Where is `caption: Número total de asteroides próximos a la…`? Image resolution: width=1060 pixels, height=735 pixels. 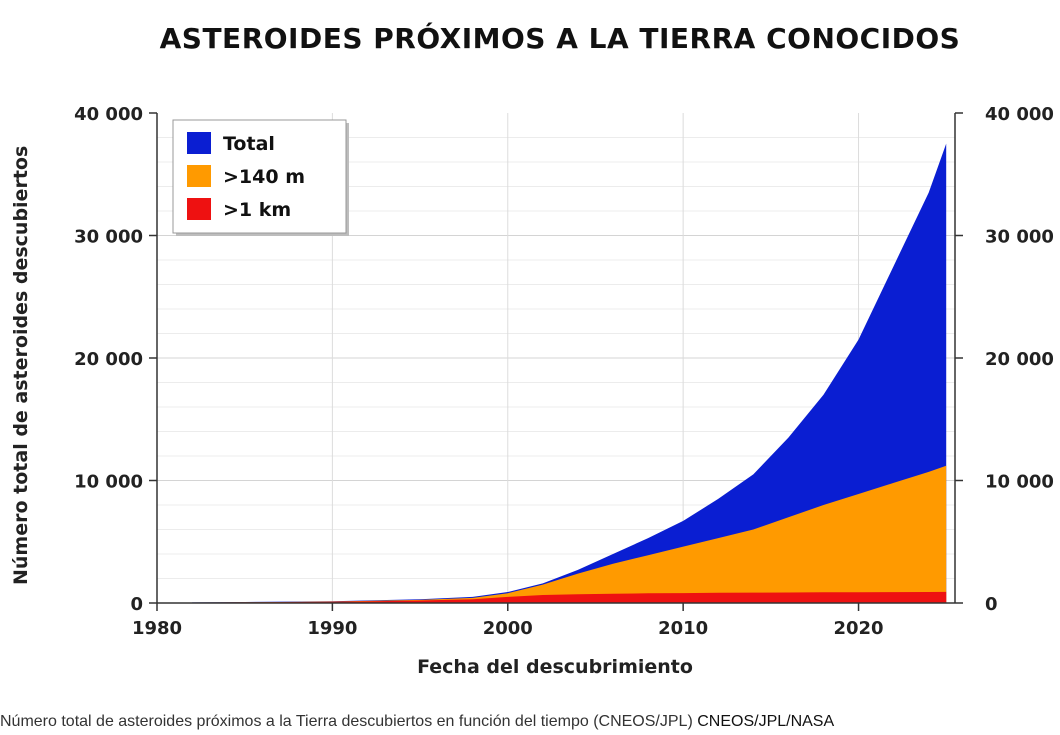
caption: Número total de asteroides próximos a la… is located at coordinates (417, 722).